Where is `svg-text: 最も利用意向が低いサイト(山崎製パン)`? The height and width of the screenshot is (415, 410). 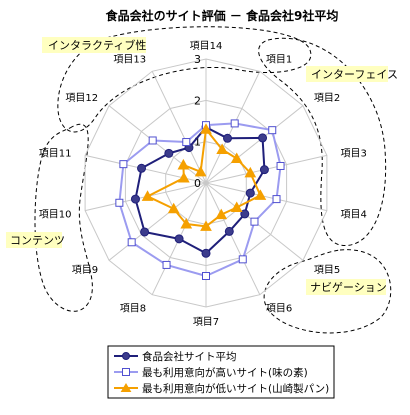 svg-text: 最も利用意向が低いサイト(山崎製パン) is located at coordinates (235, 388).